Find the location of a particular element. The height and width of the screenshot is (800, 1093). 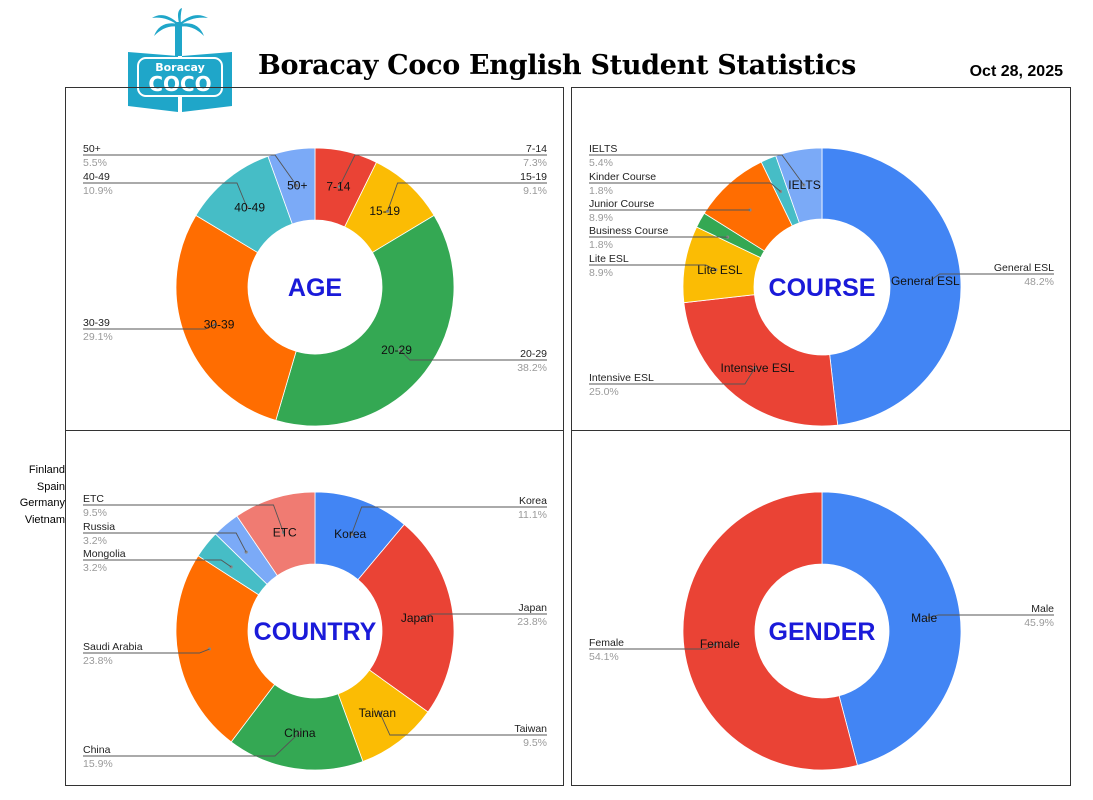

slice-label-lite-esl: Lite ESL is located at coordinates (720, 270).